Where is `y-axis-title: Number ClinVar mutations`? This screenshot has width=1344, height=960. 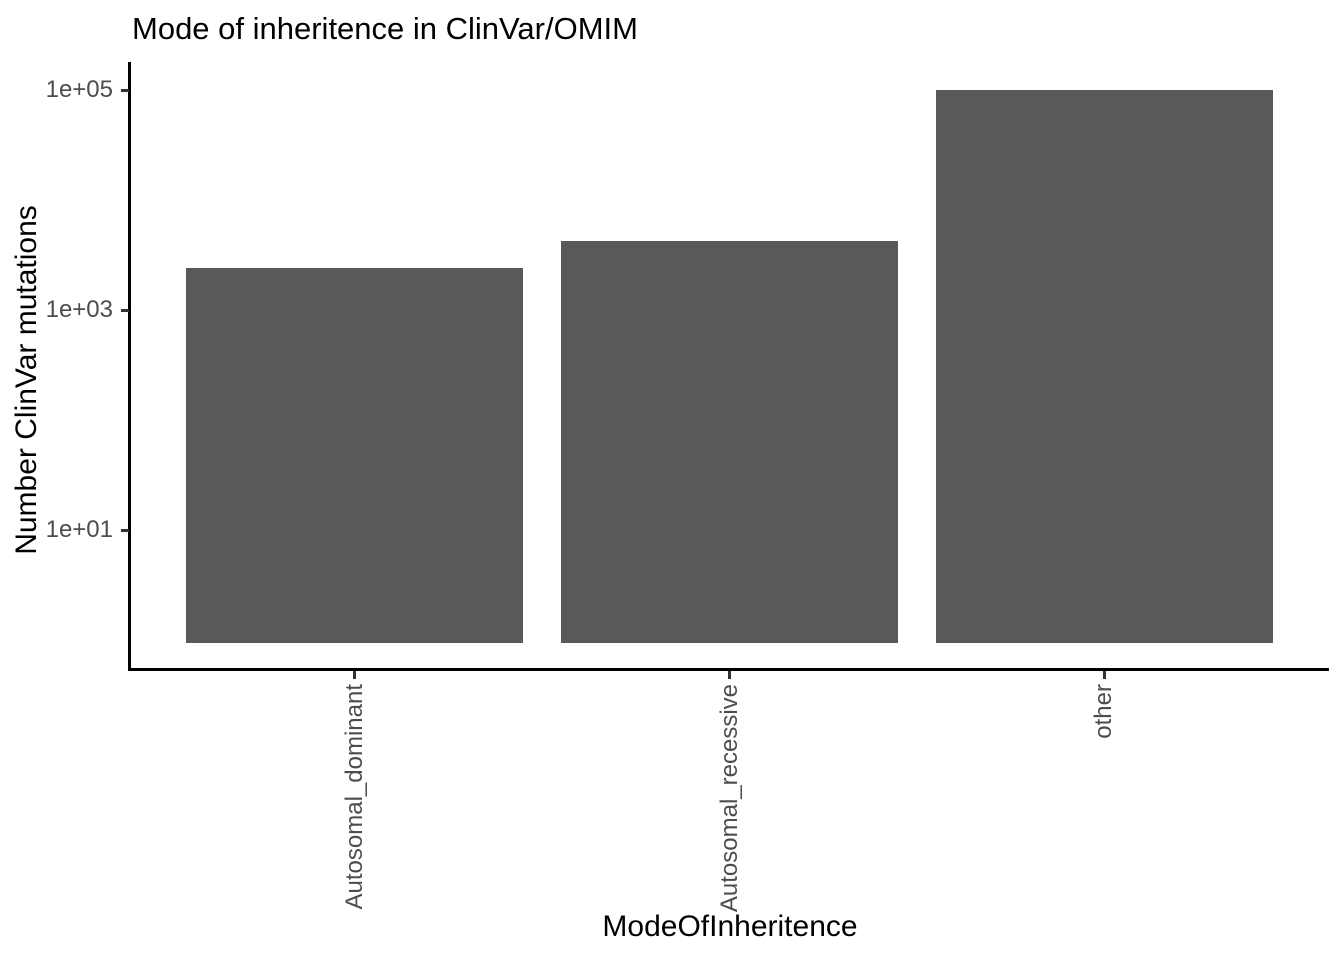
y-axis-title: Number ClinVar mutations is located at coordinates (26, 380).